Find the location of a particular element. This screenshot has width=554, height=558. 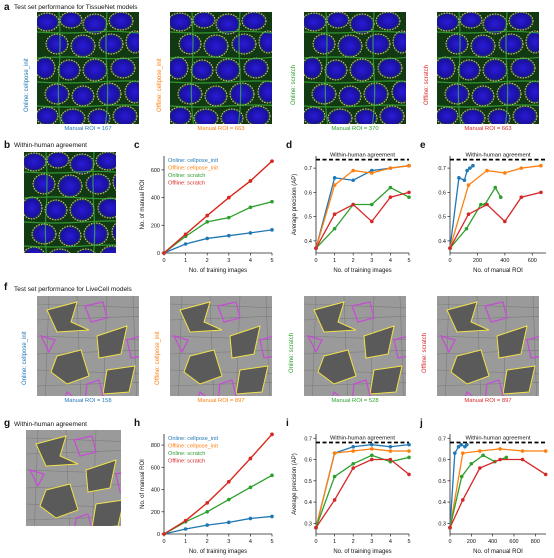

legend-entry: Online: scratch is located at coordinates (186, 176).